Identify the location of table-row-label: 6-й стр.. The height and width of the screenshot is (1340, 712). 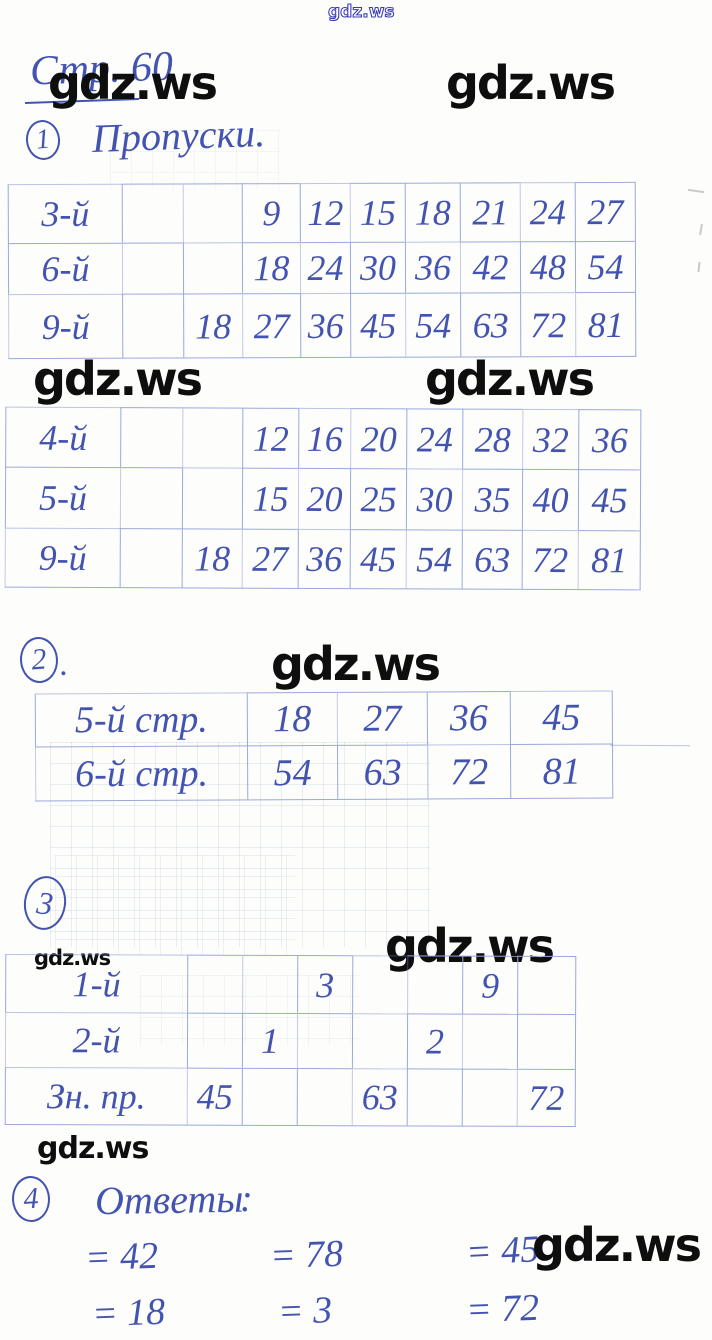
(141, 773).